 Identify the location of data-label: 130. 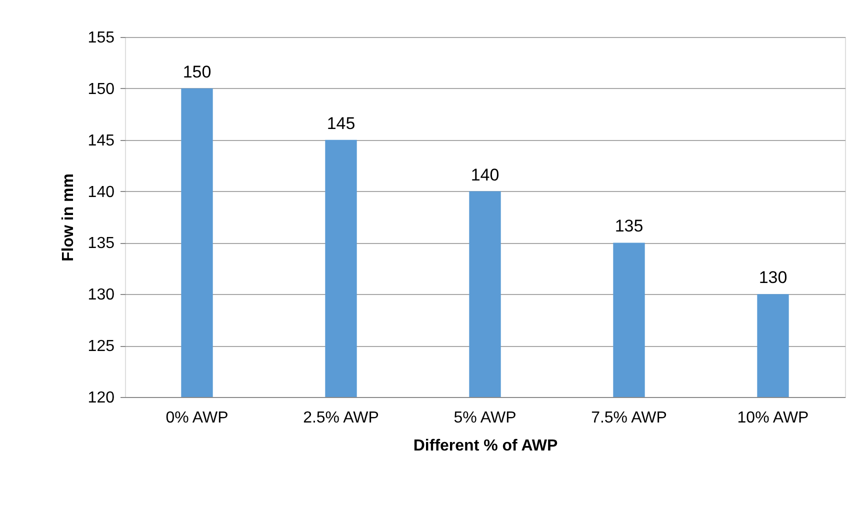
(773, 278).